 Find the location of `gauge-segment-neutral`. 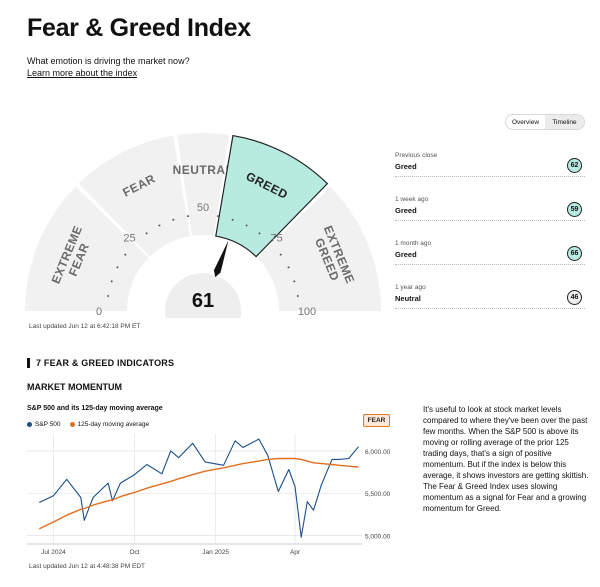

gauge-segment-neutral is located at coordinates (203, 184).